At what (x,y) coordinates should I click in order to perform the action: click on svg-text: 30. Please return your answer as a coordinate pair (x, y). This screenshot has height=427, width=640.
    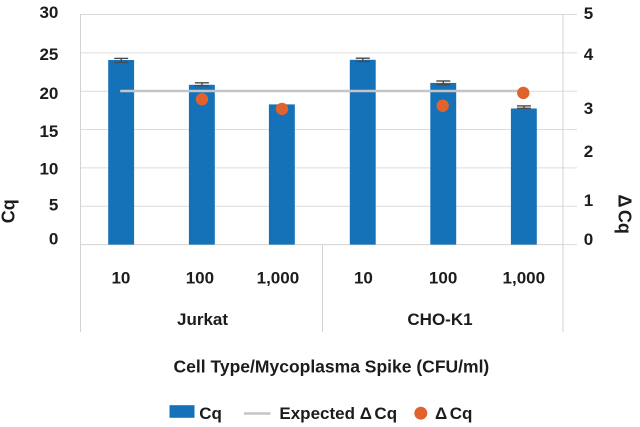
    Looking at the image, I should click on (48, 12).